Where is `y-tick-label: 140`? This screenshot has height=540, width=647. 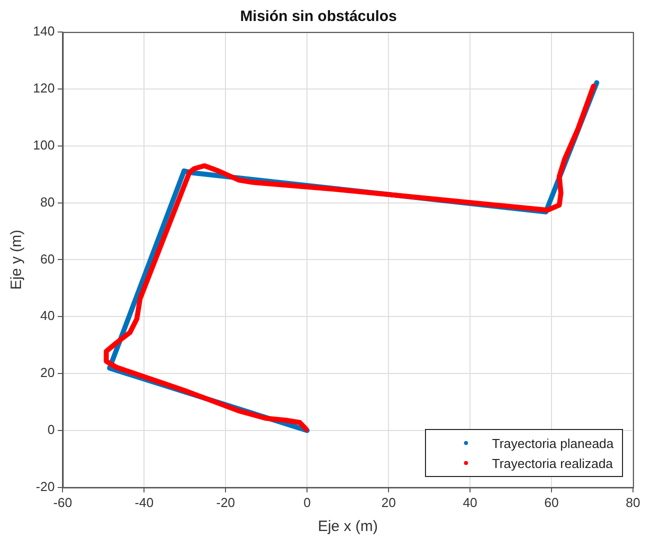
y-tick-label: 140 is located at coordinates (43, 31).